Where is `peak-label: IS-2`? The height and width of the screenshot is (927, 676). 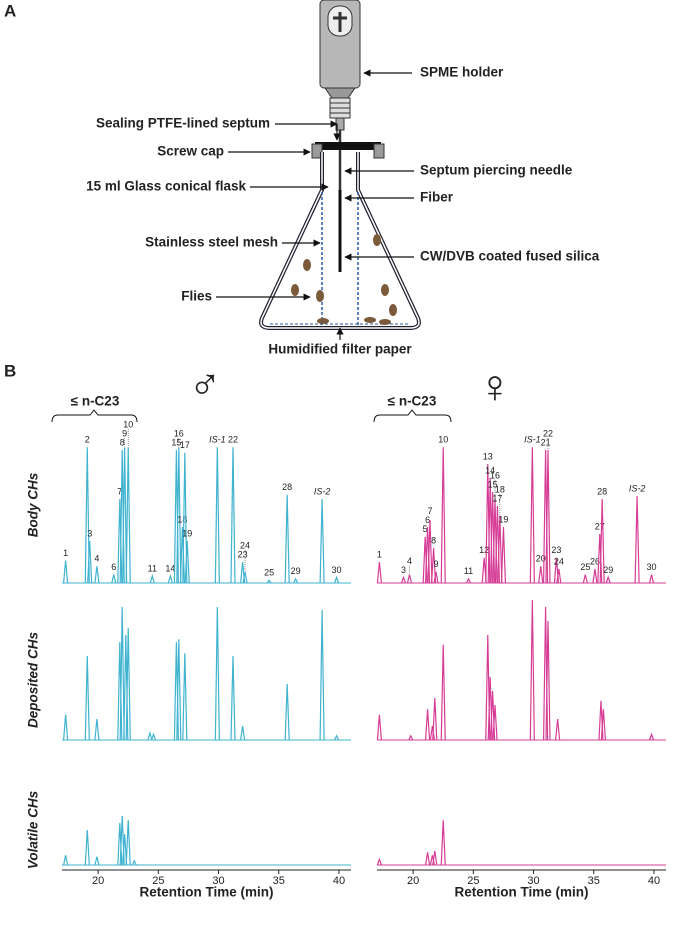
peak-label: IS-2 is located at coordinates (637, 489).